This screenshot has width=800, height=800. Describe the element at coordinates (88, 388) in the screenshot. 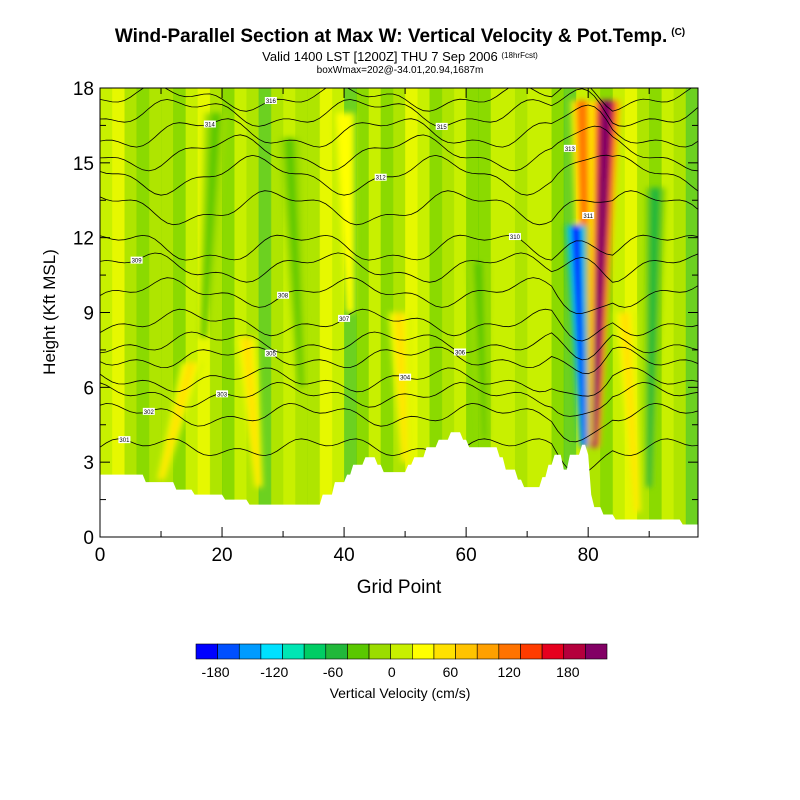

I see `y-tick-label: 6` at that location.